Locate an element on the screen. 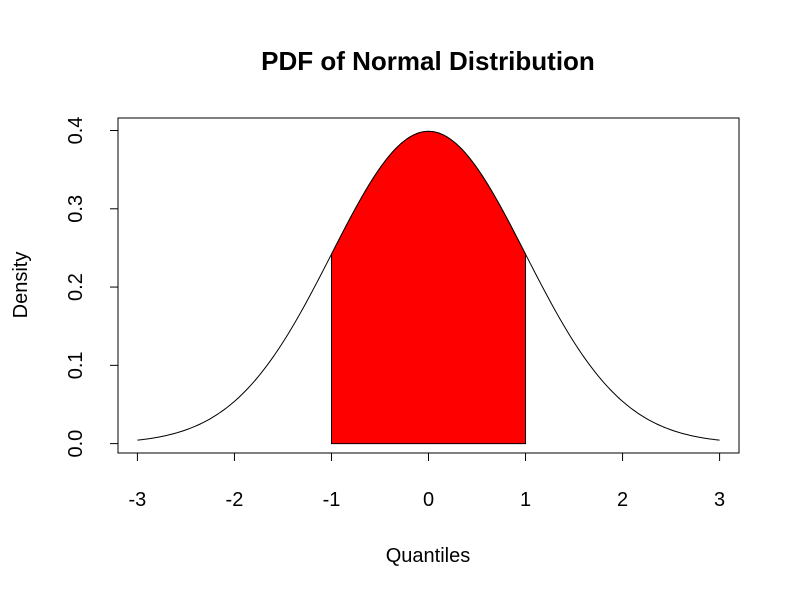 The image size is (800, 600). x-tick-label: 3 is located at coordinates (719, 500).